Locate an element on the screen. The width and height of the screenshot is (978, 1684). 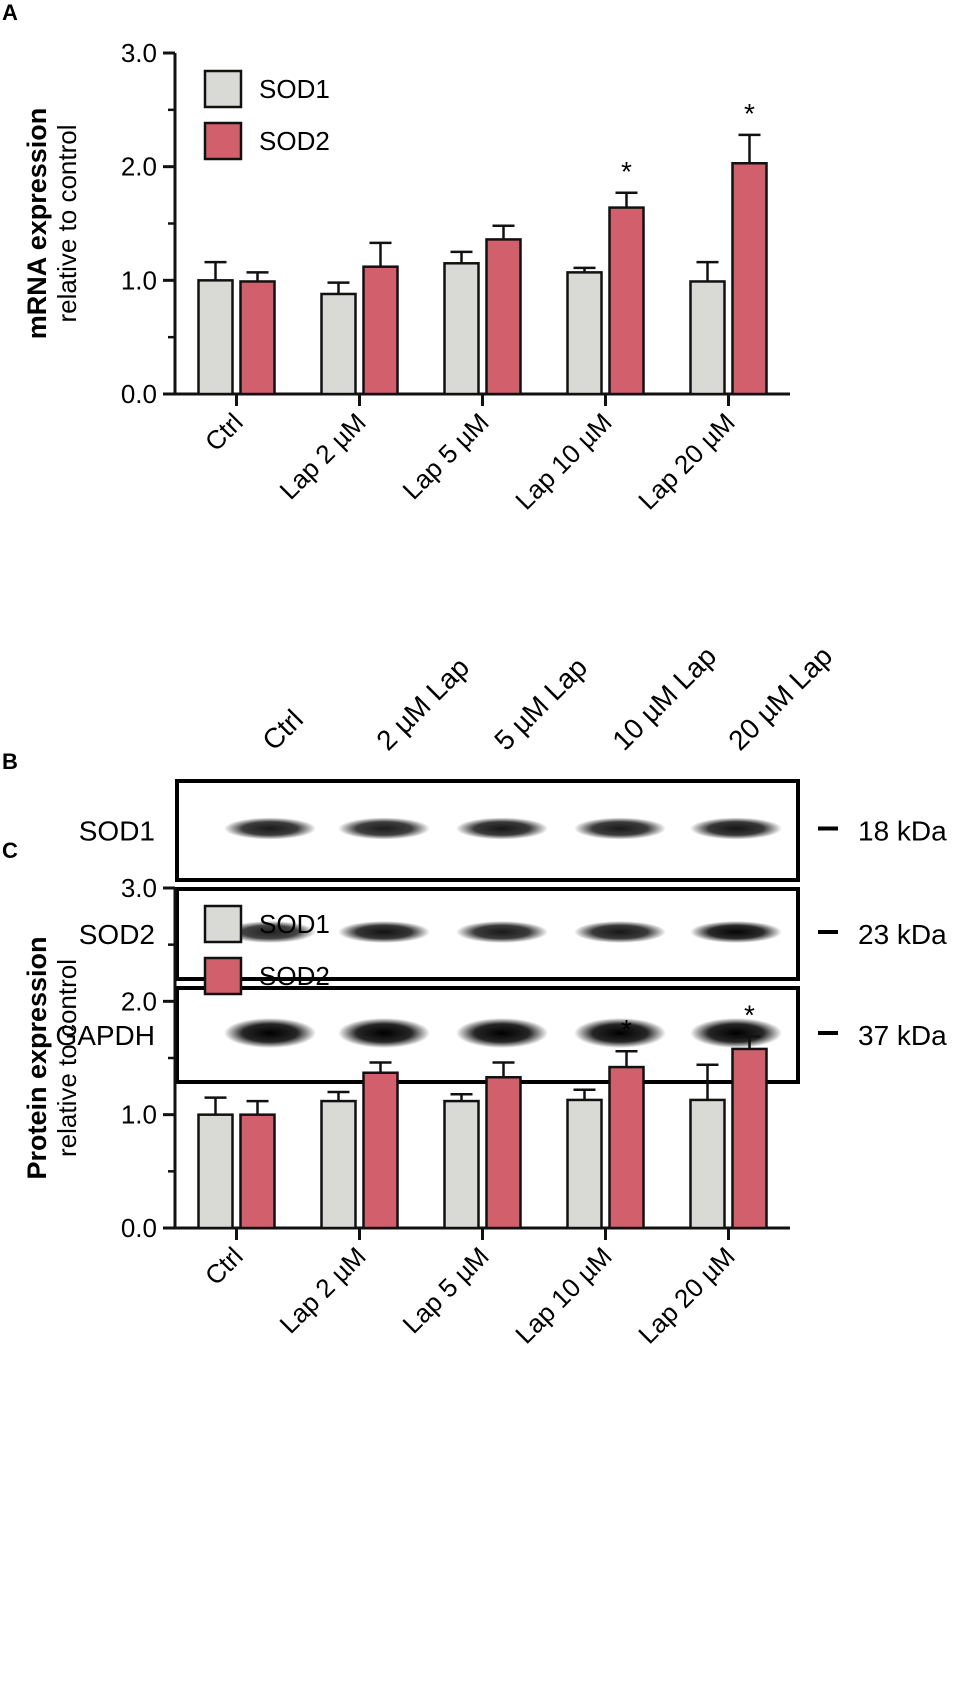
panel-letter: C is located at coordinates (10, 850).